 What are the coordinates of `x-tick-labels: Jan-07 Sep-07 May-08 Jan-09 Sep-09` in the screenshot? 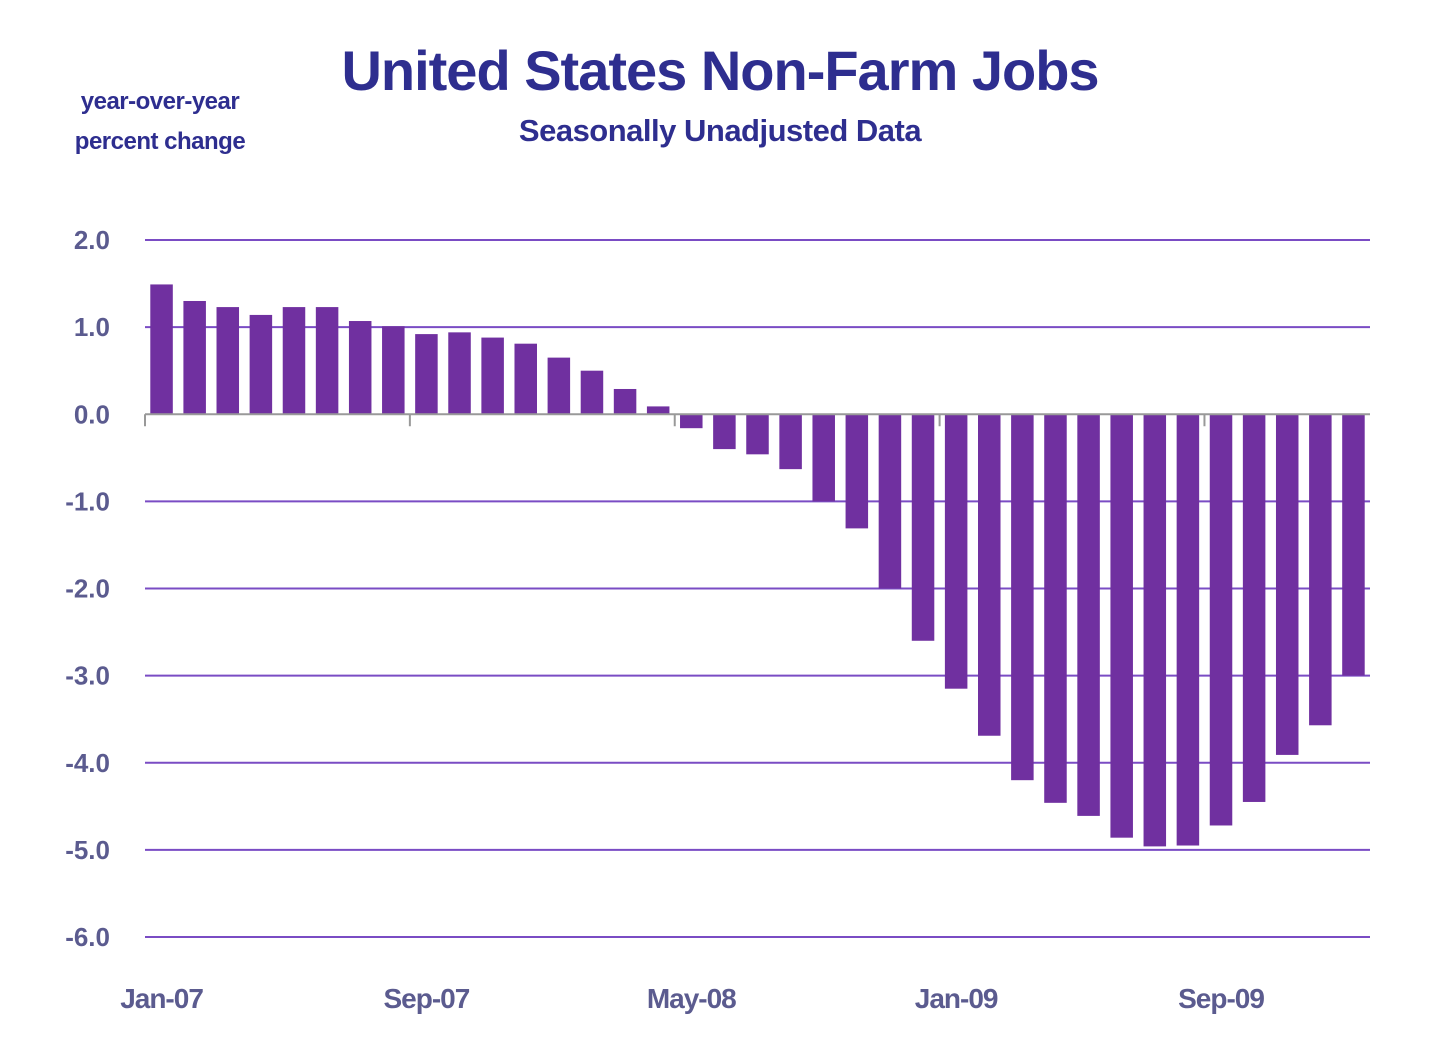 It's located at (692, 998).